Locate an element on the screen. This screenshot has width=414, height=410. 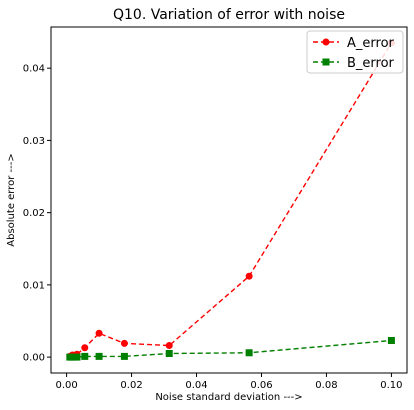
y-tick-label: 0.01 is located at coordinates (34, 285).